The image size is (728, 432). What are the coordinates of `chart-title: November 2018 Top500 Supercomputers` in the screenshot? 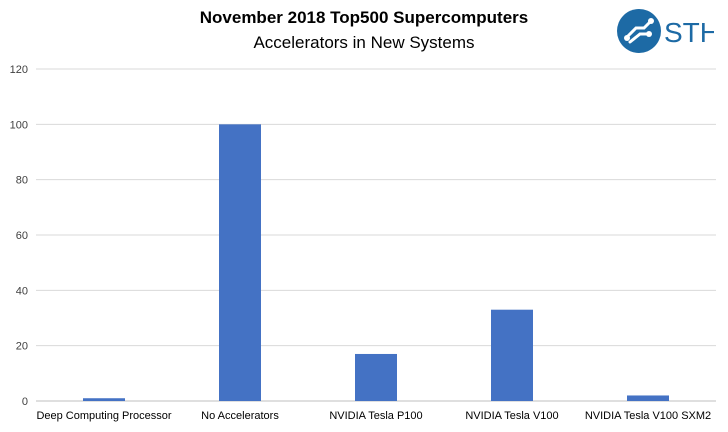 It's located at (364, 17).